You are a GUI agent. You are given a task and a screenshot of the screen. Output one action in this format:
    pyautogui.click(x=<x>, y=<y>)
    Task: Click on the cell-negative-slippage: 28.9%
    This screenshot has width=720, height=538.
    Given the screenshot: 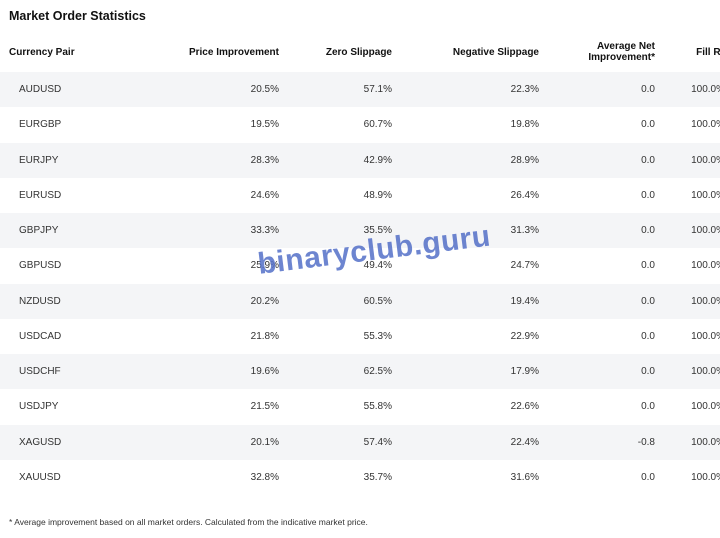 What is the action you would take?
    pyautogui.click(x=467, y=160)
    